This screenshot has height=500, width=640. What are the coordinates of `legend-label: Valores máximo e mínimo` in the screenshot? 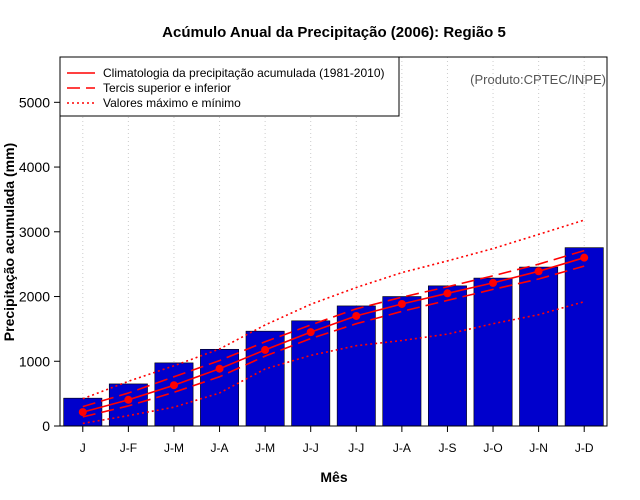 It's located at (172, 103).